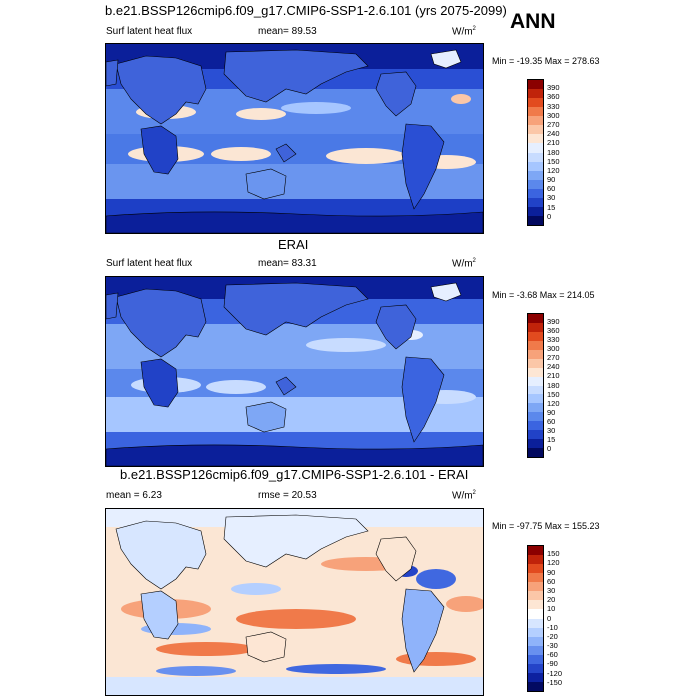 The width and height of the screenshot is (700, 700). I want to click on panel-obs-minmax: Min = -3.68 Max = 214.05, so click(543, 295).